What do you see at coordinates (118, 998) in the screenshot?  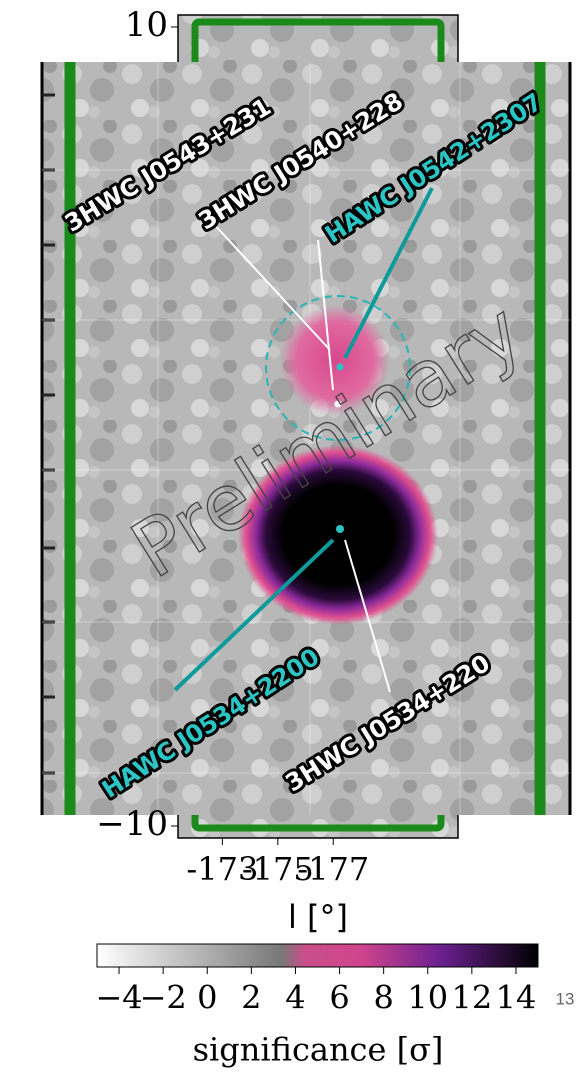 I see `colorbar-tick-label: −4` at bounding box center [118, 998].